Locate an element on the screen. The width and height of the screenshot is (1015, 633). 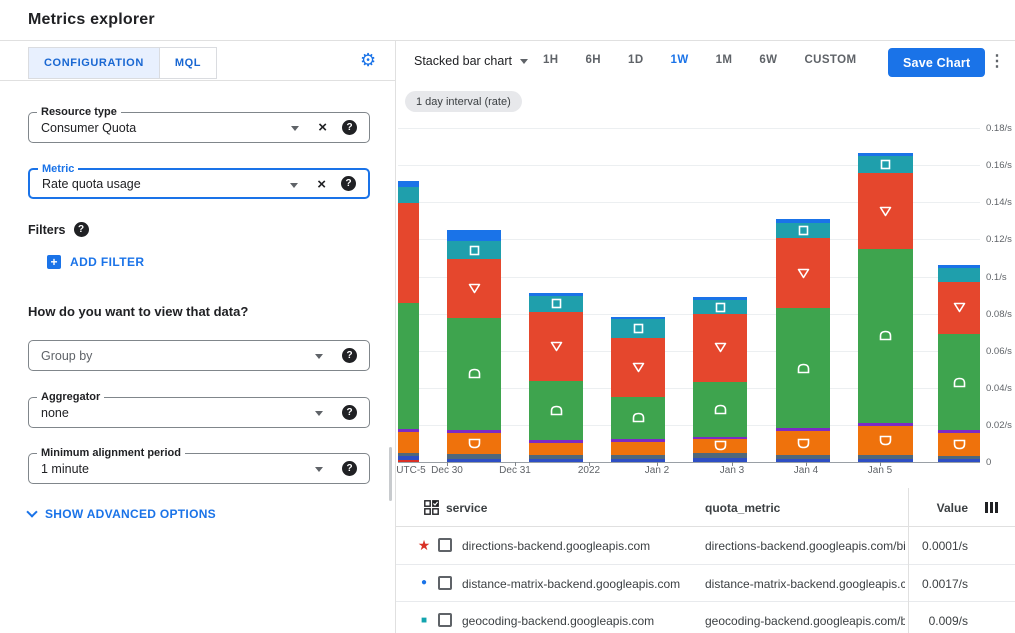
x-axis-label: 2022 is located at coordinates (589, 470).